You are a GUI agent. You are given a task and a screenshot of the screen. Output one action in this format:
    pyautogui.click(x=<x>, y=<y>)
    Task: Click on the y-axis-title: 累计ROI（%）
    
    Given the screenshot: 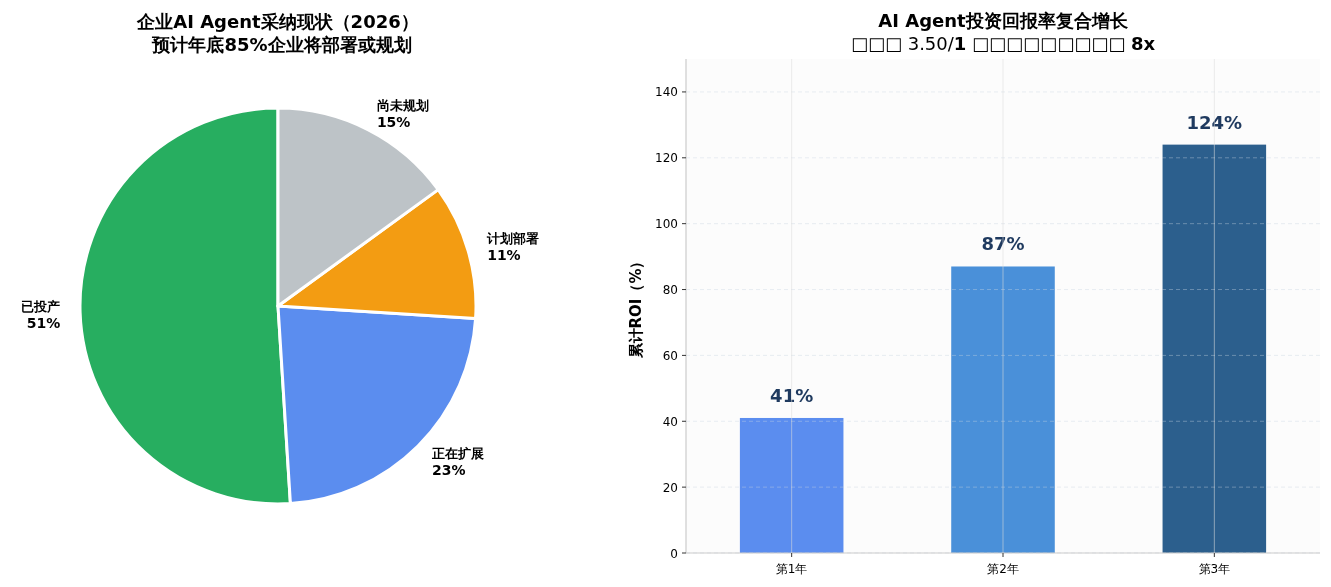 What is the action you would take?
    pyautogui.click(x=636, y=306)
    